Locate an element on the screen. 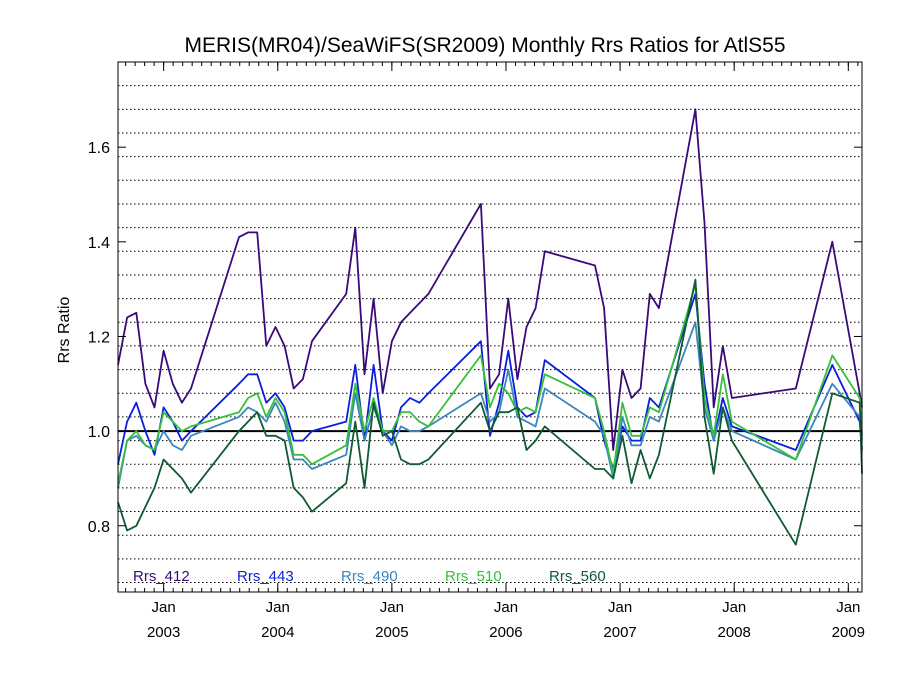 The width and height of the screenshot is (900, 675). y-tick-label: 1.0 is located at coordinates (99, 432).